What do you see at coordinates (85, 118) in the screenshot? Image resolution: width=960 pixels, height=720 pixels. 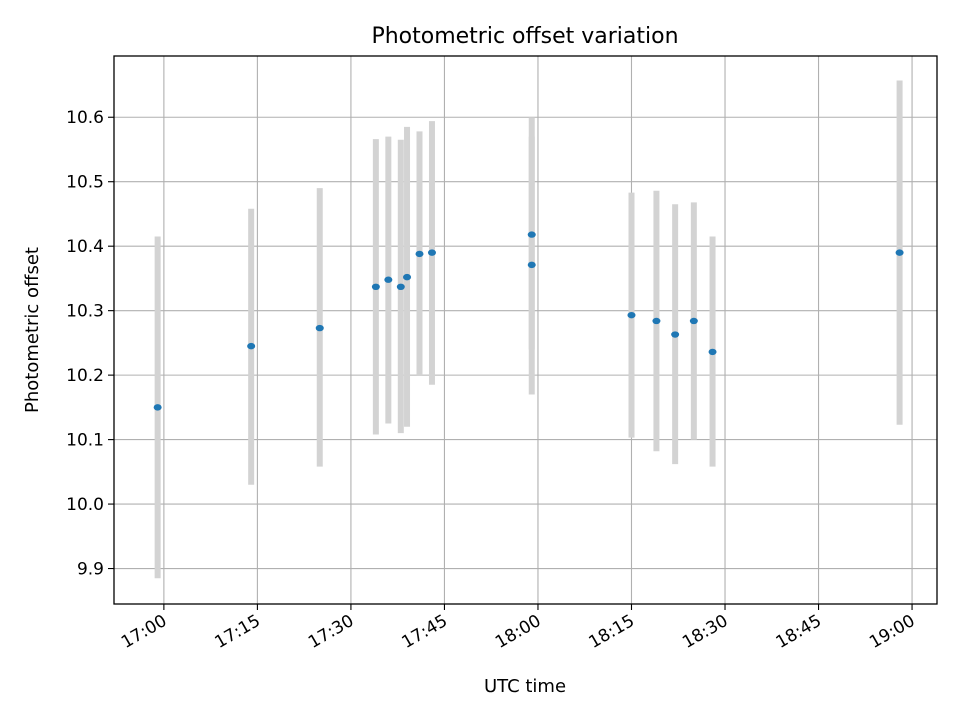 I see `y-tick-label: 10.6` at bounding box center [85, 118].